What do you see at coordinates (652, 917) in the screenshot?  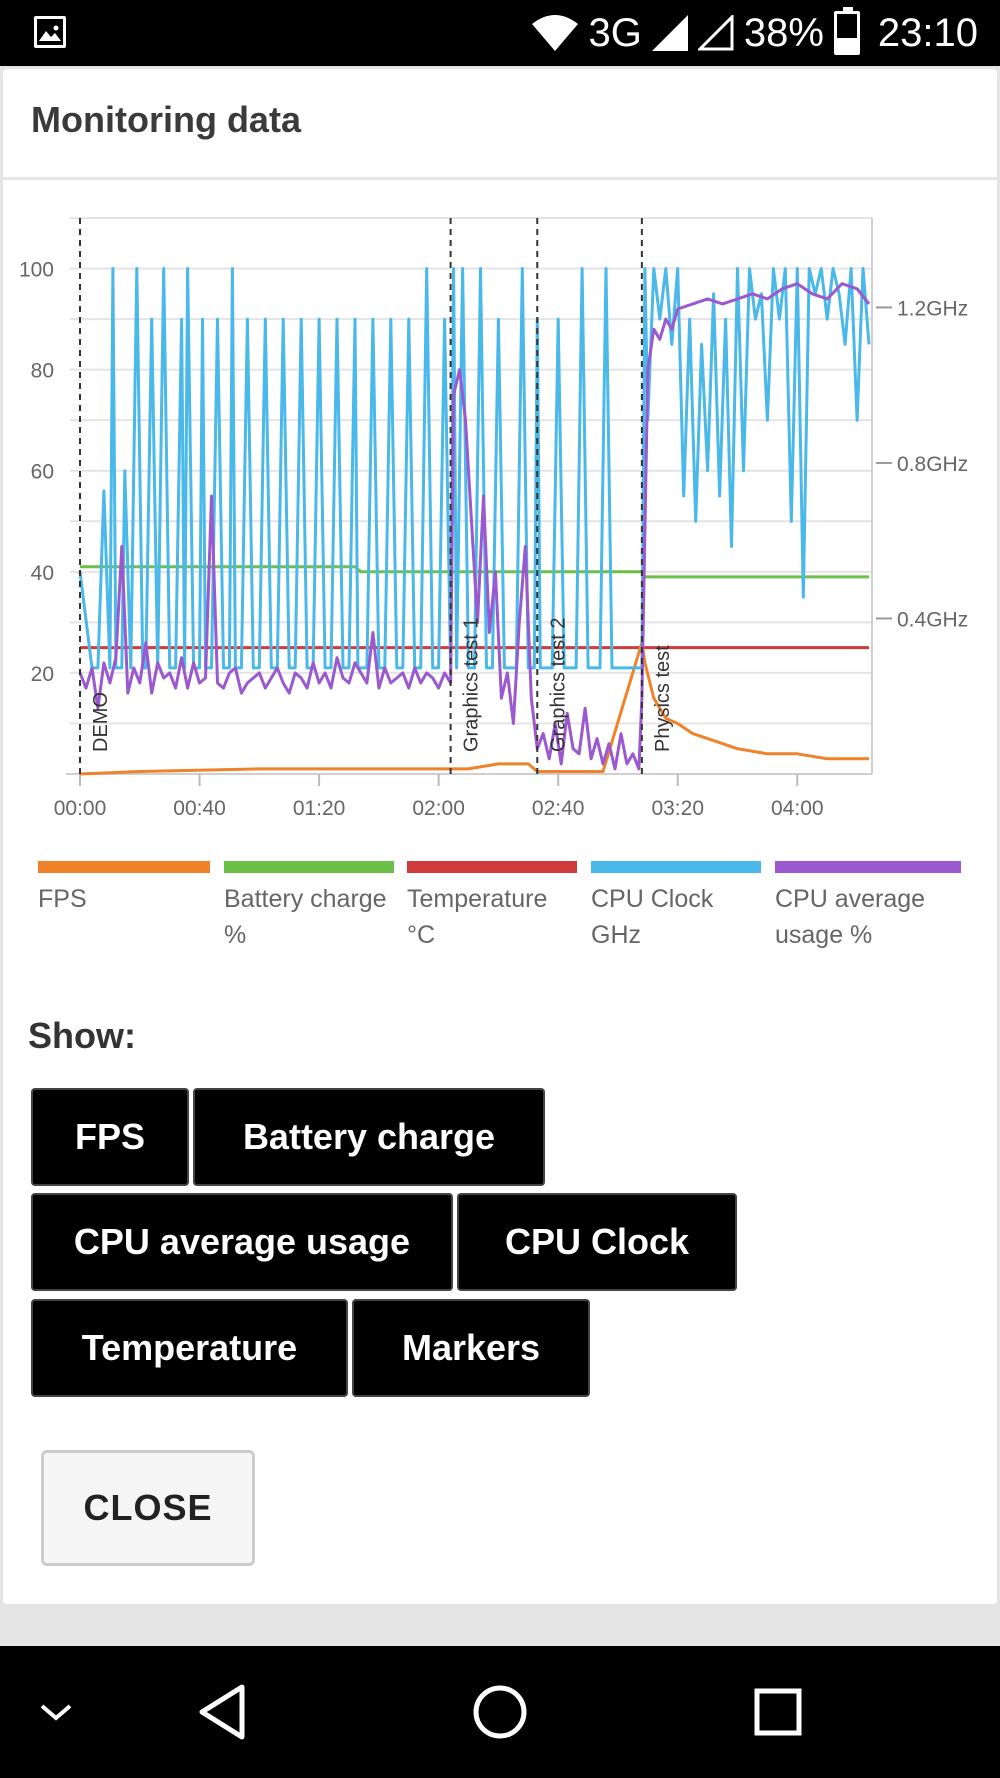 I see `legend-label: CPU Clock GHz` at bounding box center [652, 917].